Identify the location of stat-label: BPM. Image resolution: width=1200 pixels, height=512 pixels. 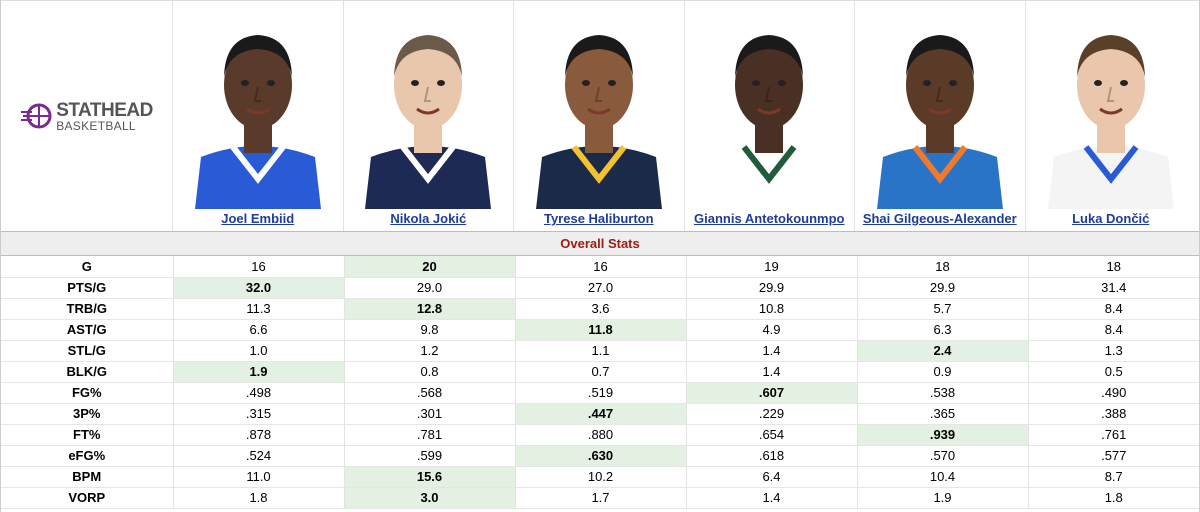
(87, 477).